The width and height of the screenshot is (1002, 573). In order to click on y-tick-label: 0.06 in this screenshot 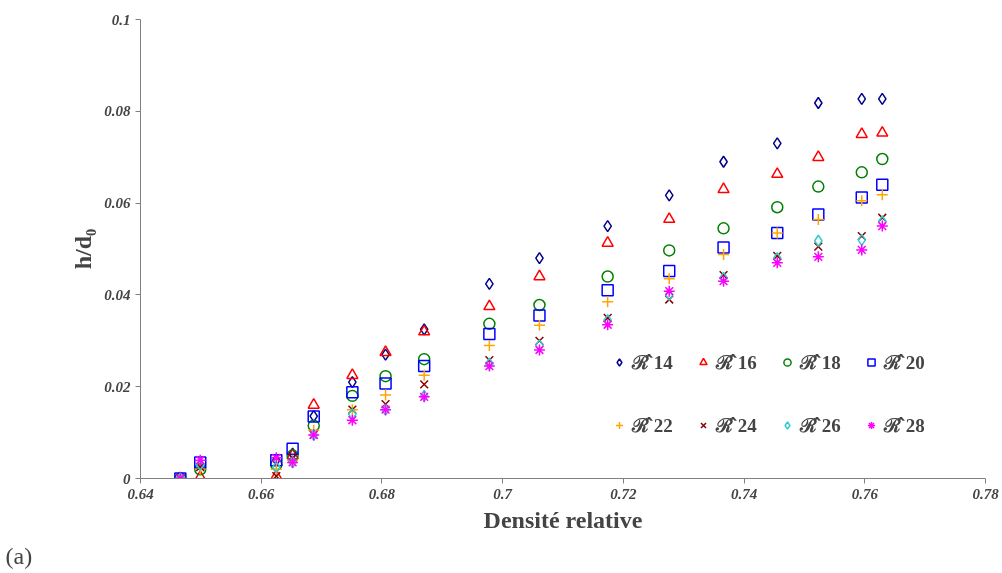, I will do `click(117, 203)`.